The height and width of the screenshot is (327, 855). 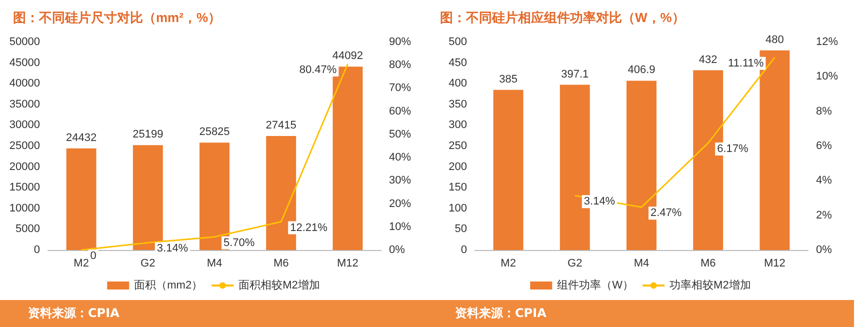 What do you see at coordinates (24, 188) in the screenshot?
I see `y-tick-label: 15000` at bounding box center [24, 188].